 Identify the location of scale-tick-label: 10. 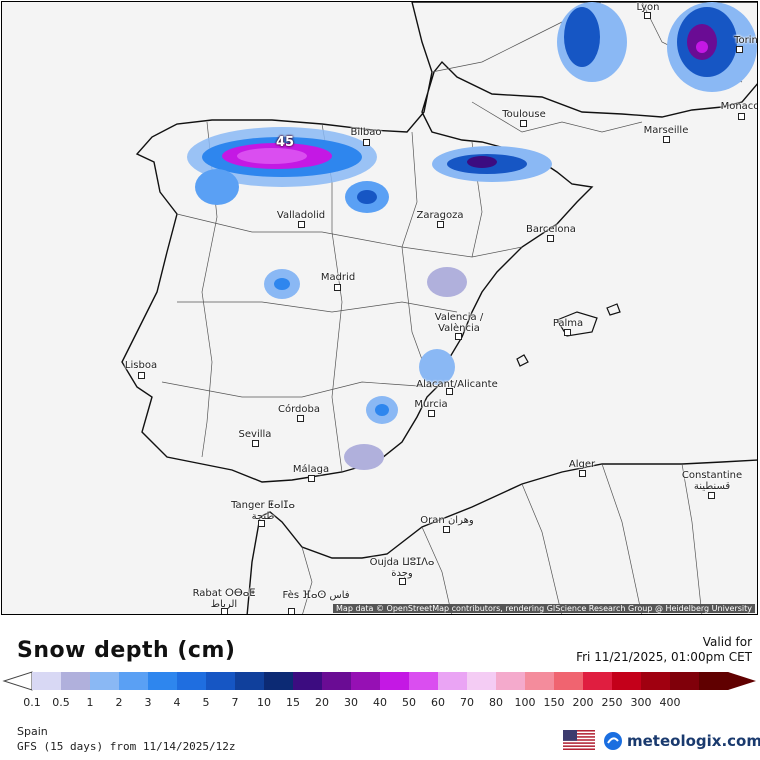
(264, 702).